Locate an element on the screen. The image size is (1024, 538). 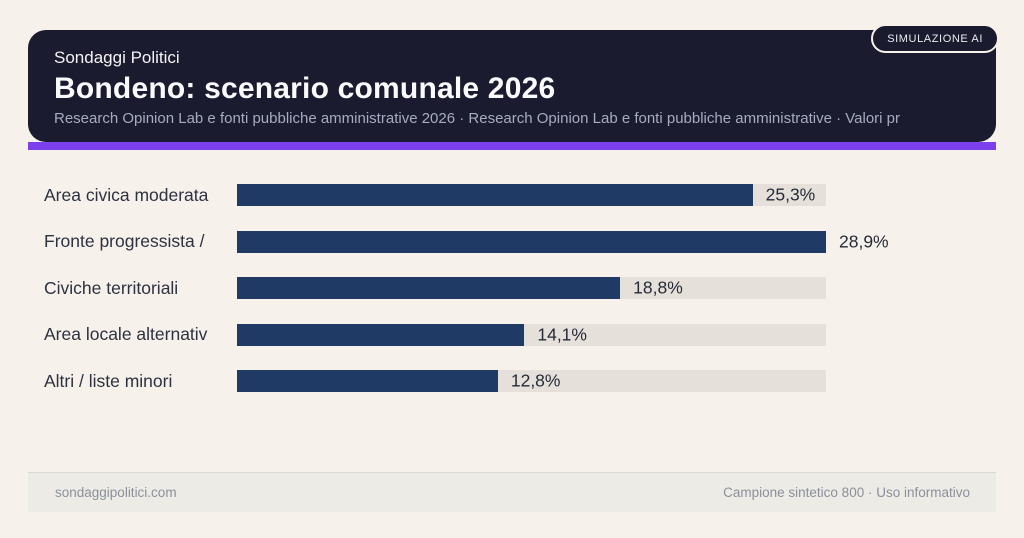
accent-divider is located at coordinates (512, 146).